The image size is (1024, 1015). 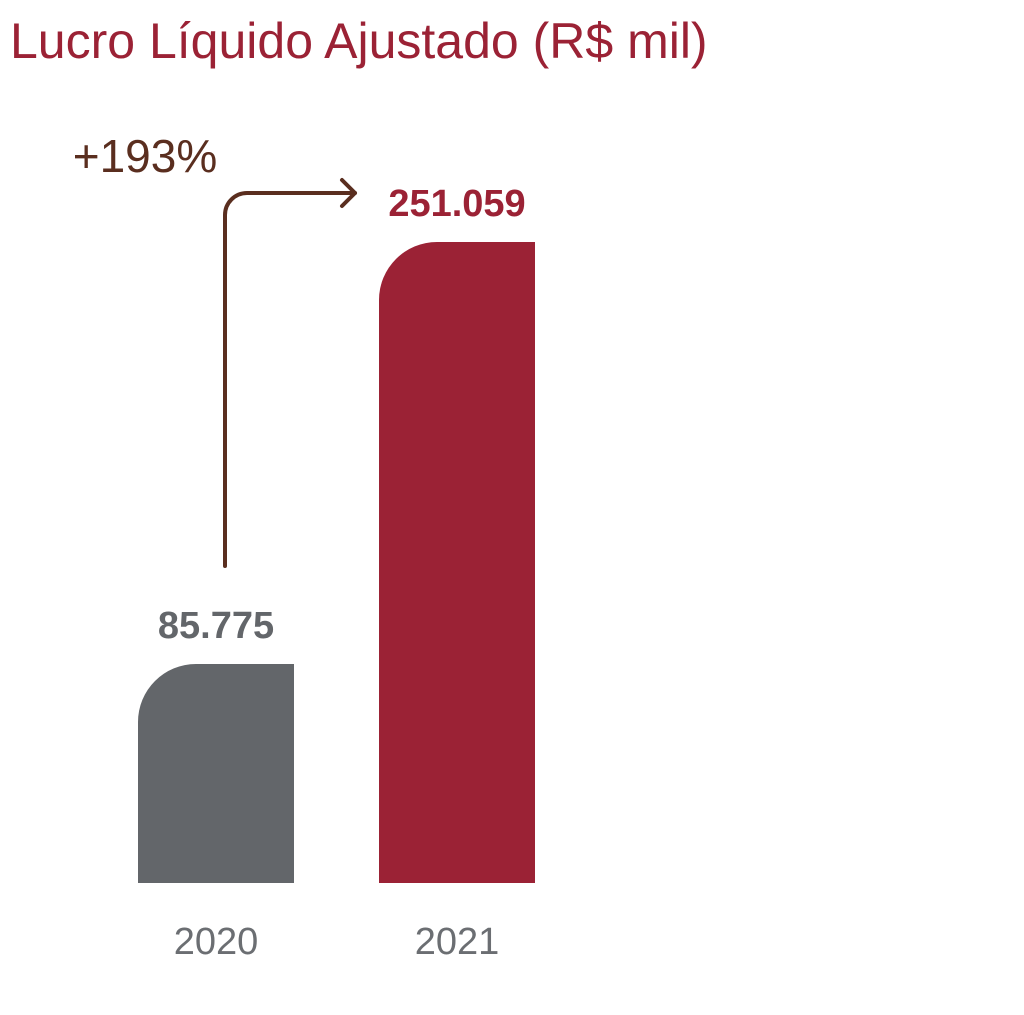 I want to click on category-labels-group: 2020 2021, so click(x=337, y=942).